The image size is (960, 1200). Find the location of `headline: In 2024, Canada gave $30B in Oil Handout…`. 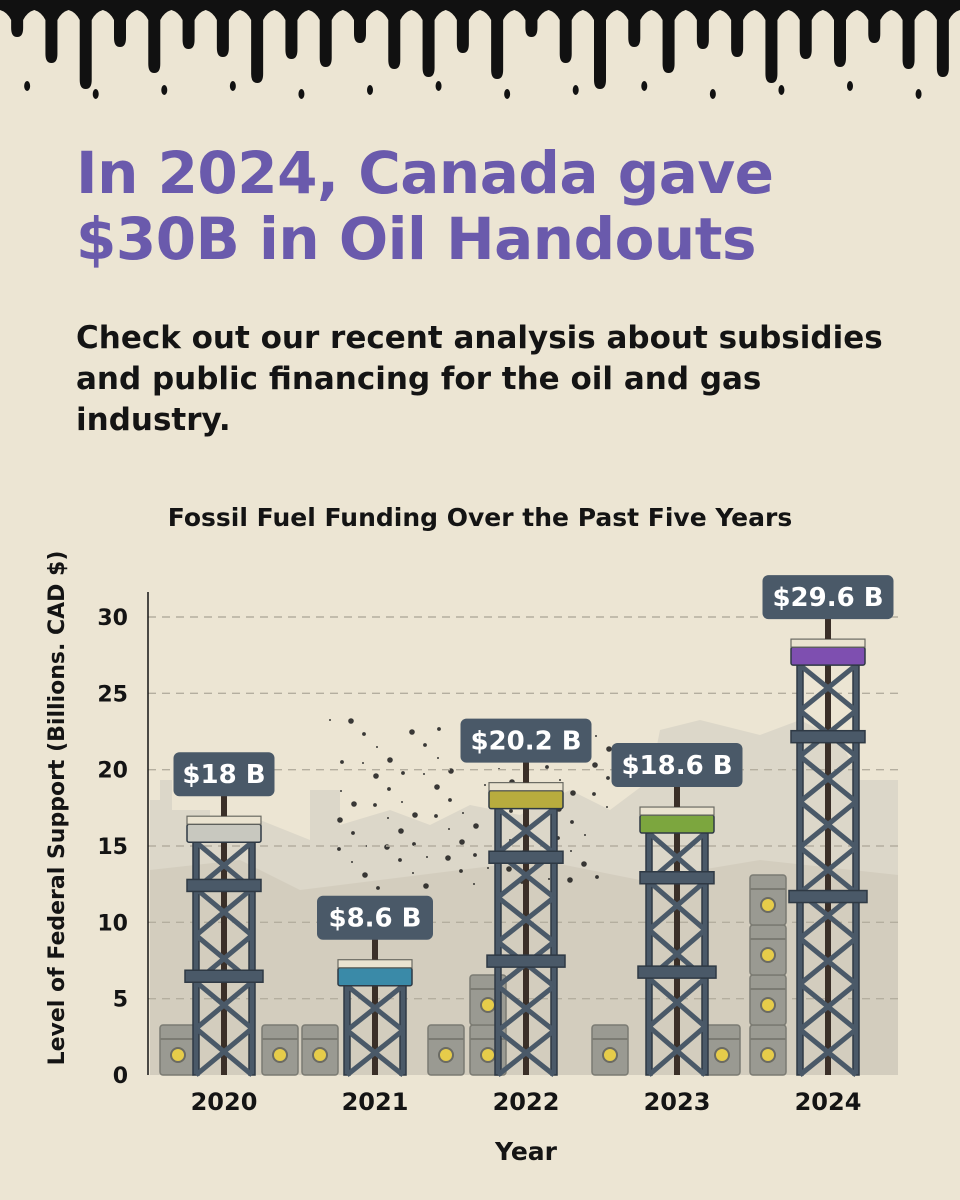

headline: In 2024, Canada gave $30B in Oil Handout… is located at coordinates (506, 206).